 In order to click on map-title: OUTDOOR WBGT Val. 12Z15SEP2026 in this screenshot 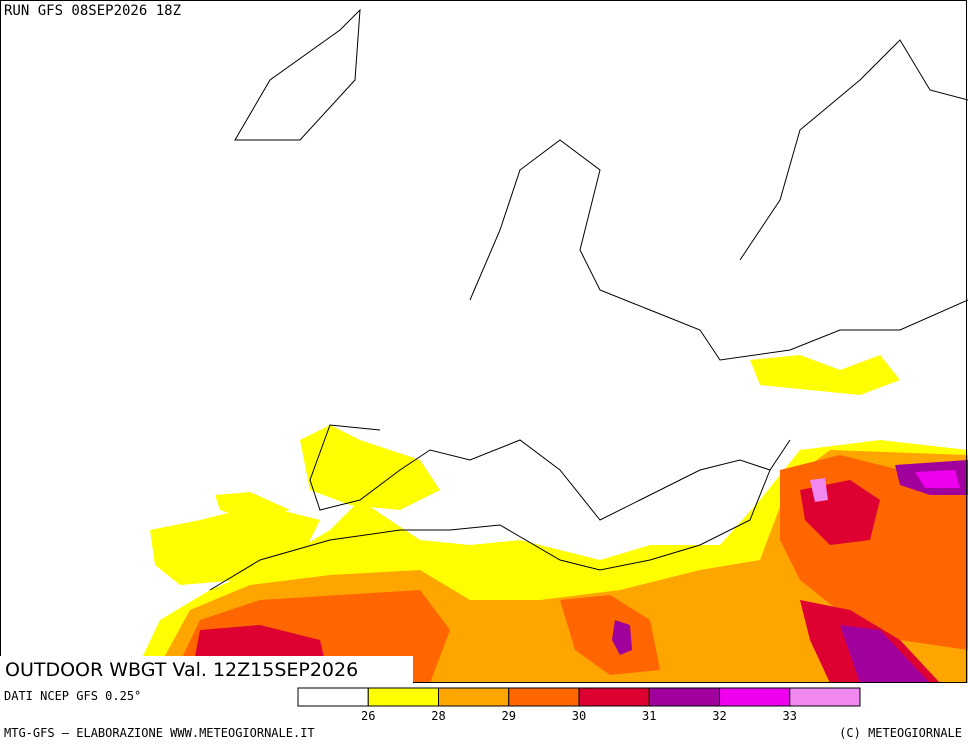, I will do `click(181, 670)`.